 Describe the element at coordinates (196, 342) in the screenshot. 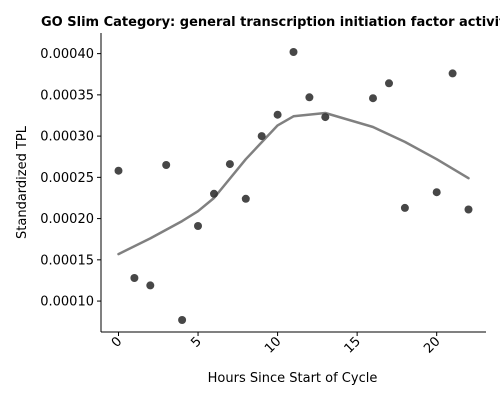

I see `x-tick-label: 5` at that location.